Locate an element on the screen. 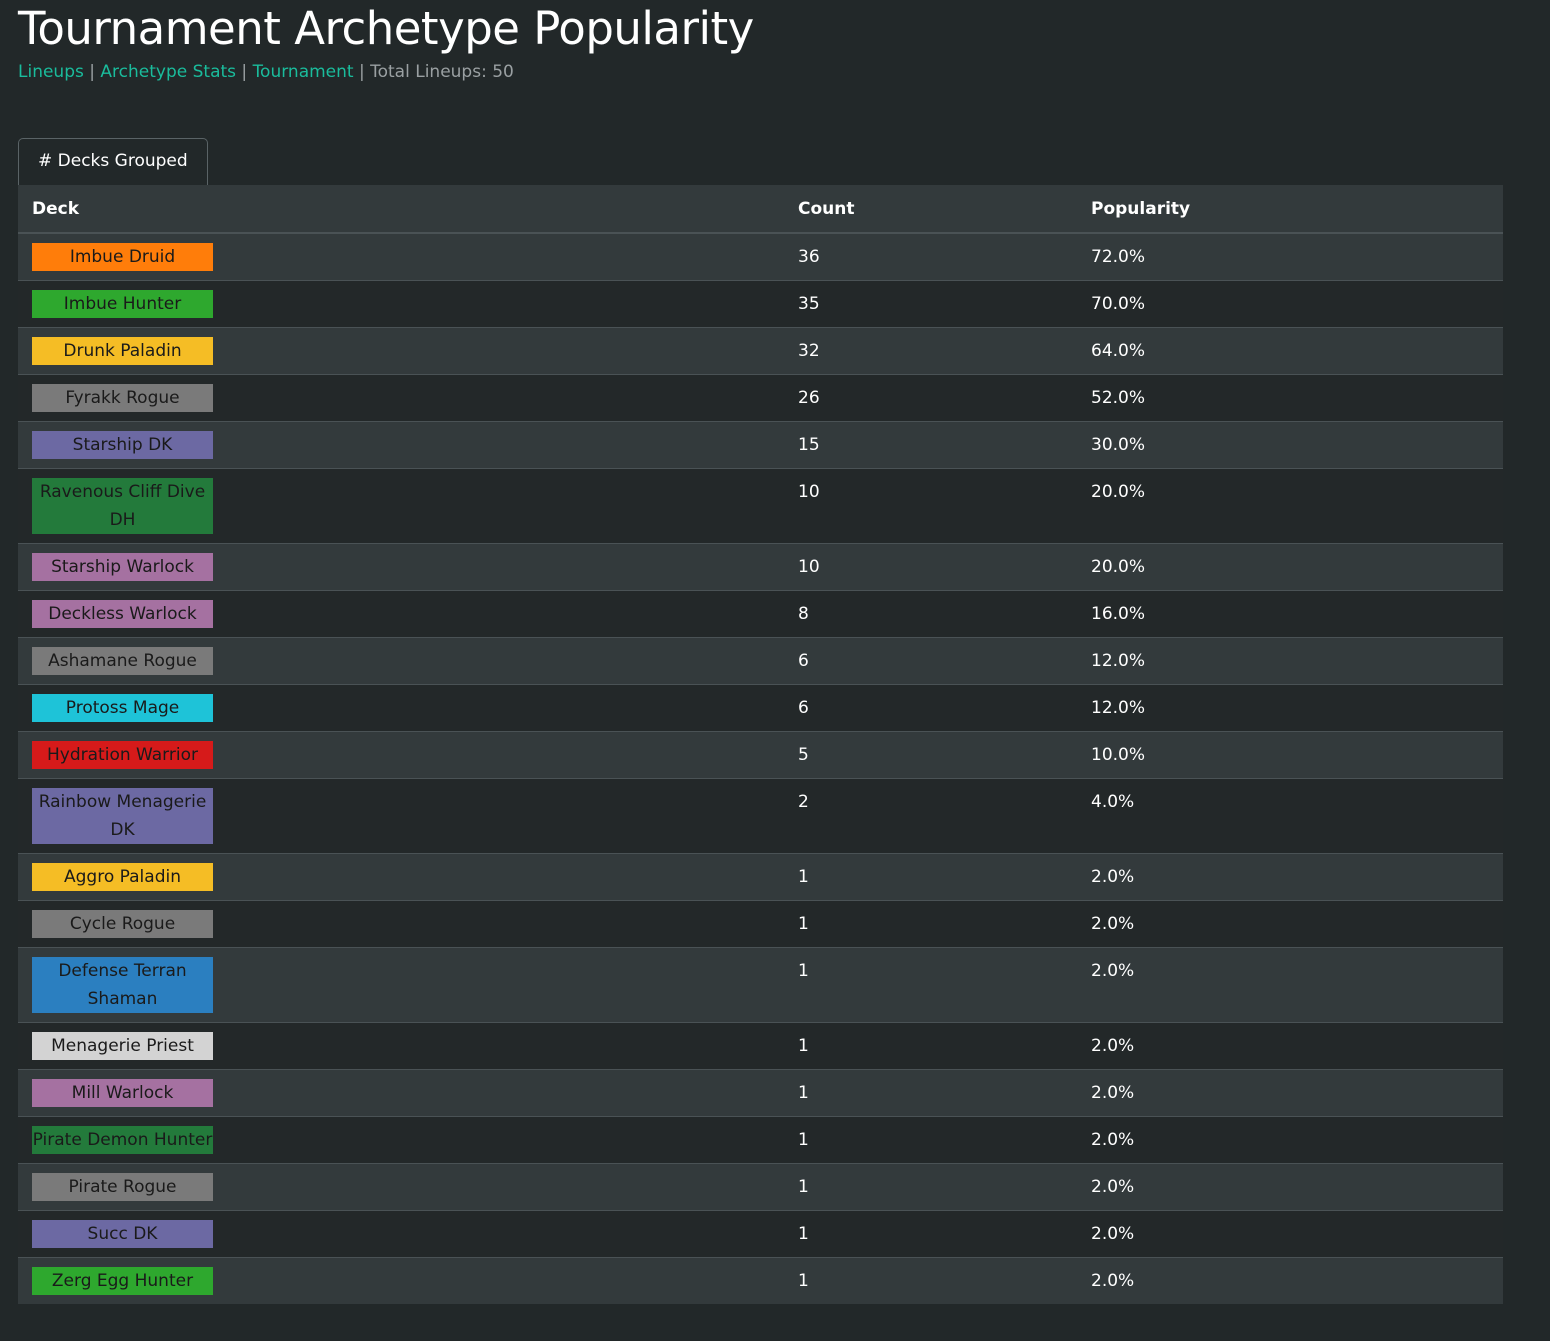 The image size is (1550, 1341). table-row: Deckless Warlock 8 16.0% is located at coordinates (760, 614).